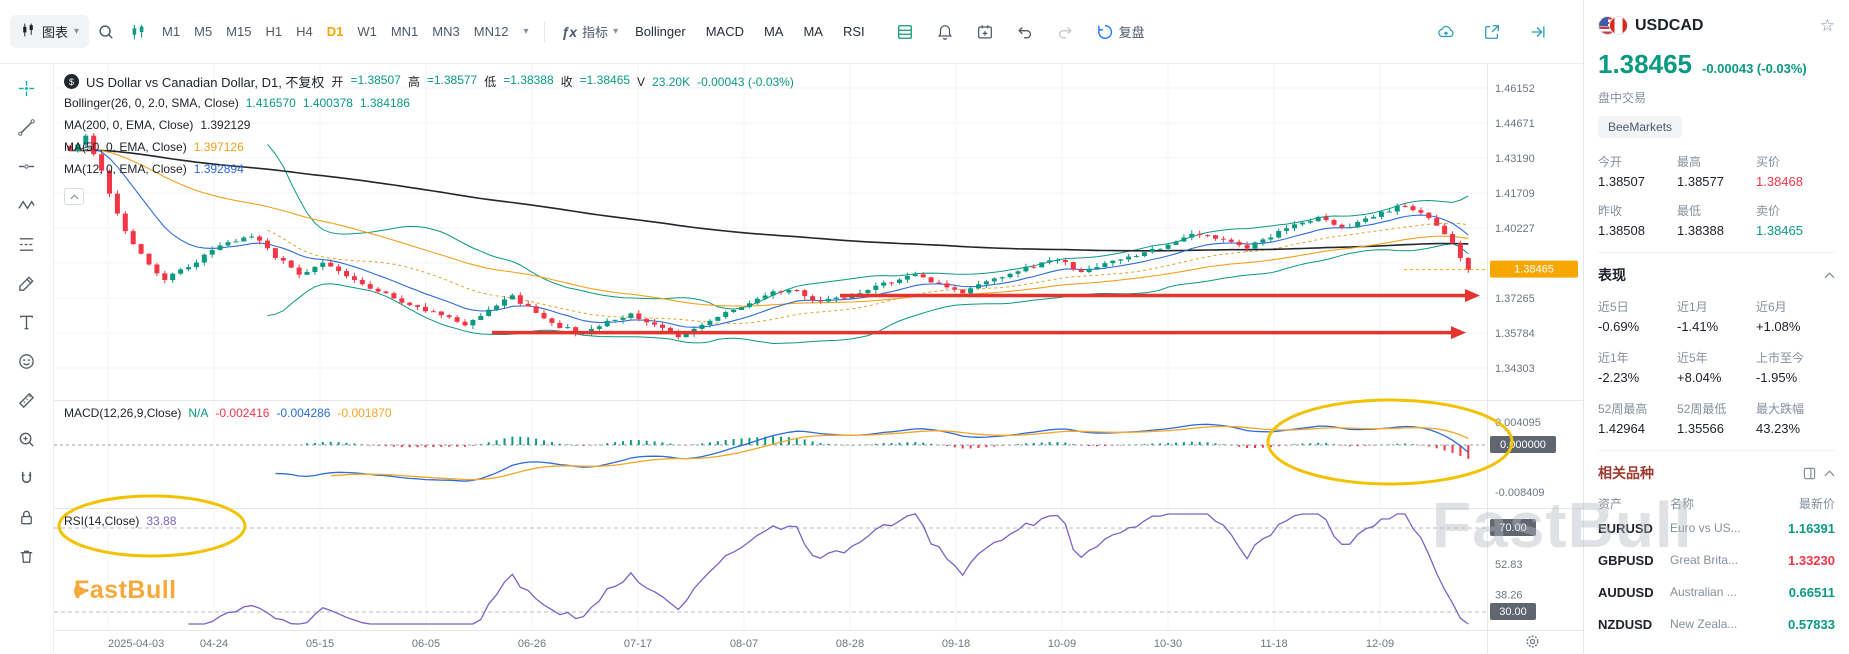 The height and width of the screenshot is (654, 1849). Describe the element at coordinates (238, 31) in the screenshot. I see `timeframe-m15: M15` at that location.